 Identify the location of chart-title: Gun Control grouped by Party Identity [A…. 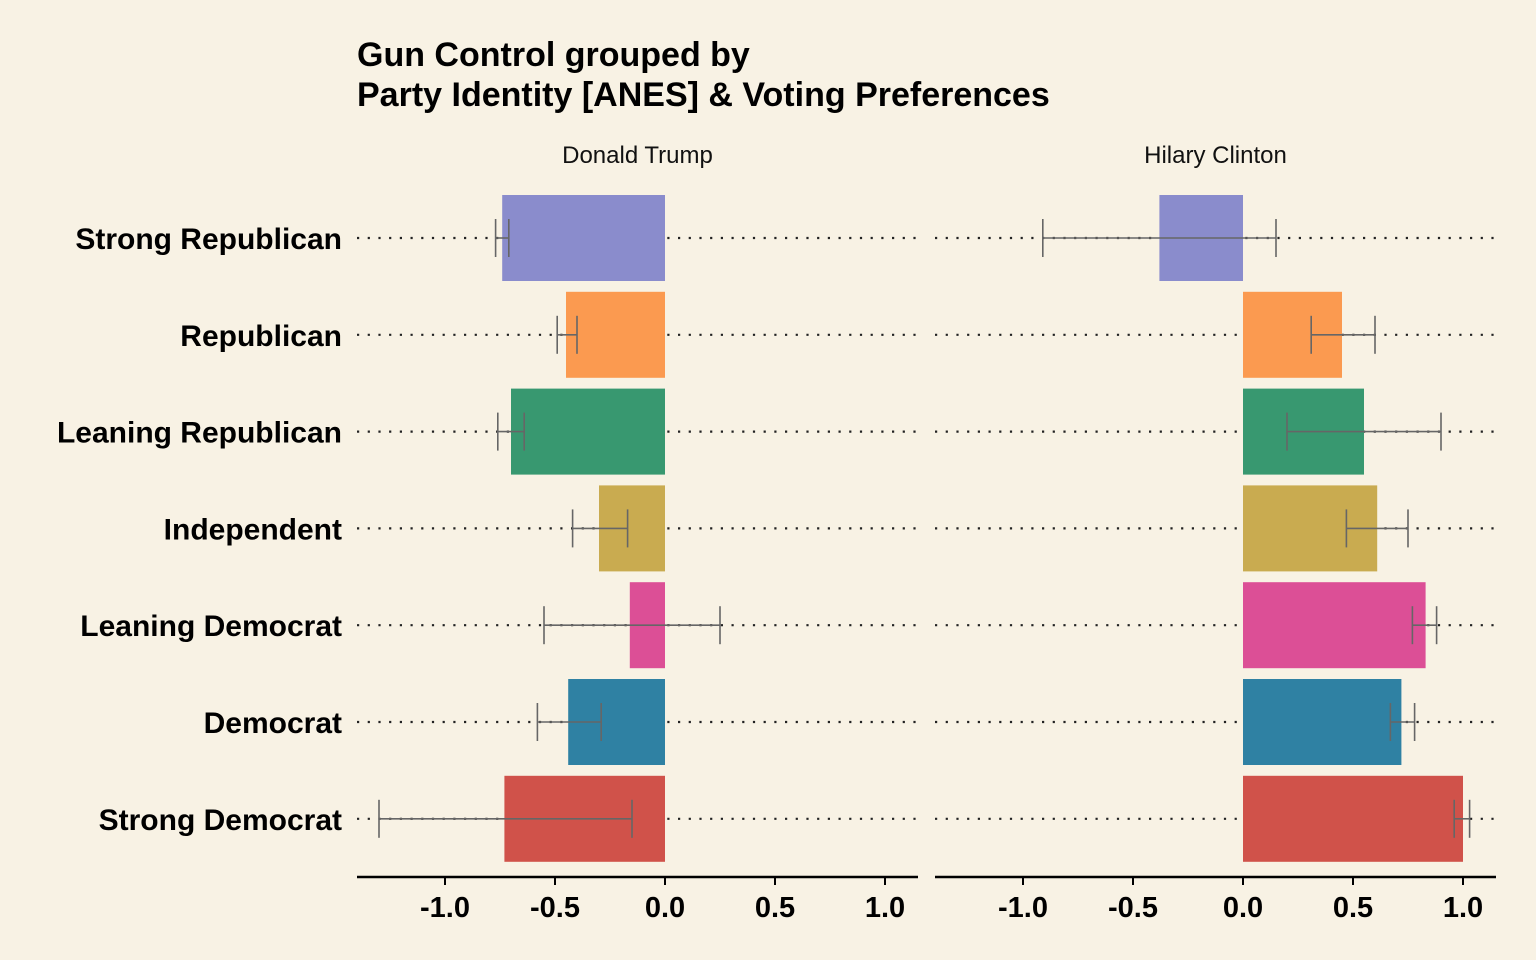
(703, 75).